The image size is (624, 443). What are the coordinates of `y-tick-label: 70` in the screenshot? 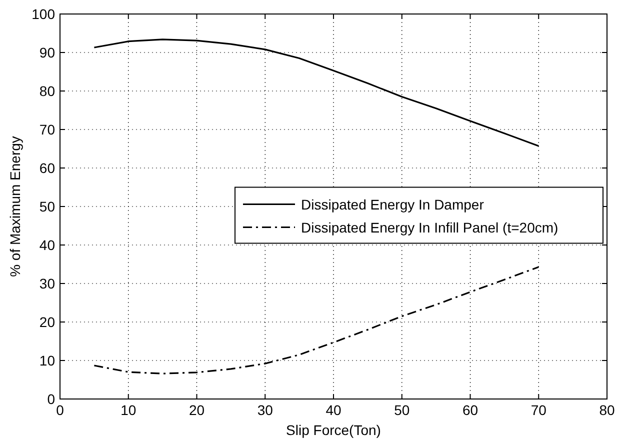 It's located at (47, 130).